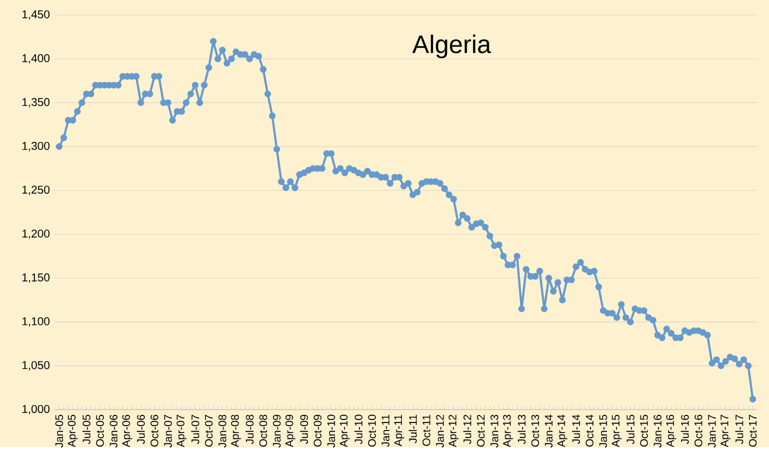 The image size is (769, 452). I want to click on x-tick-label: Jul-15, so click(630, 429).